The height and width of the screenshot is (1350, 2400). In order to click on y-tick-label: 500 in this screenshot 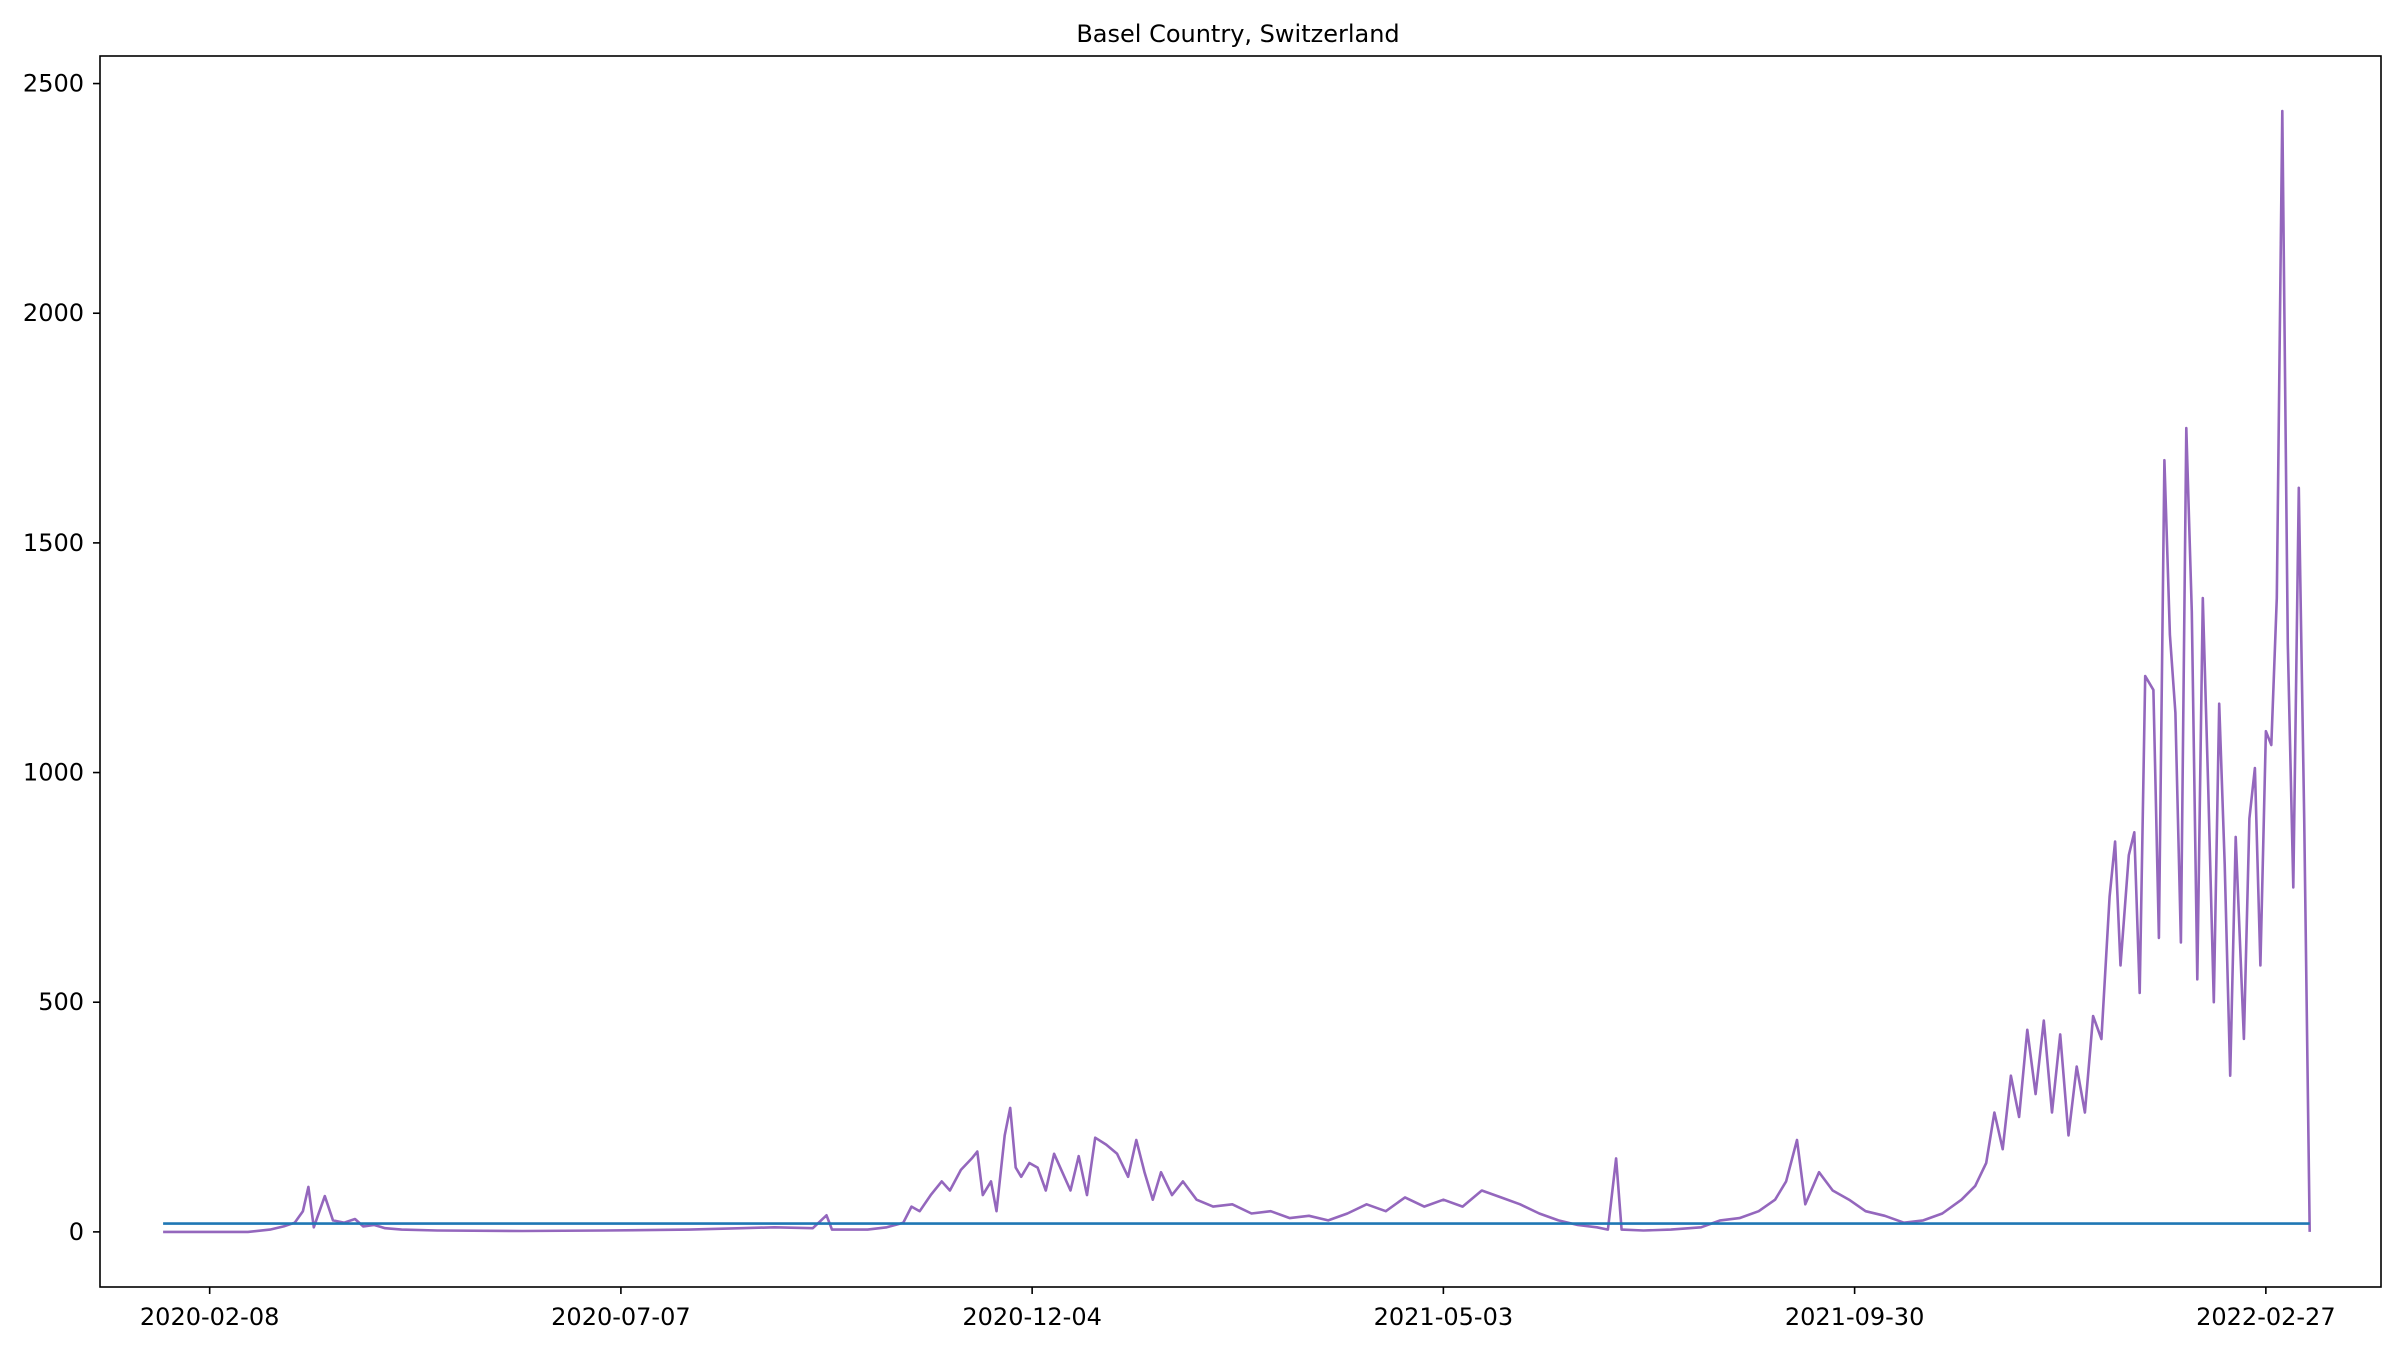, I will do `click(61, 1002)`.